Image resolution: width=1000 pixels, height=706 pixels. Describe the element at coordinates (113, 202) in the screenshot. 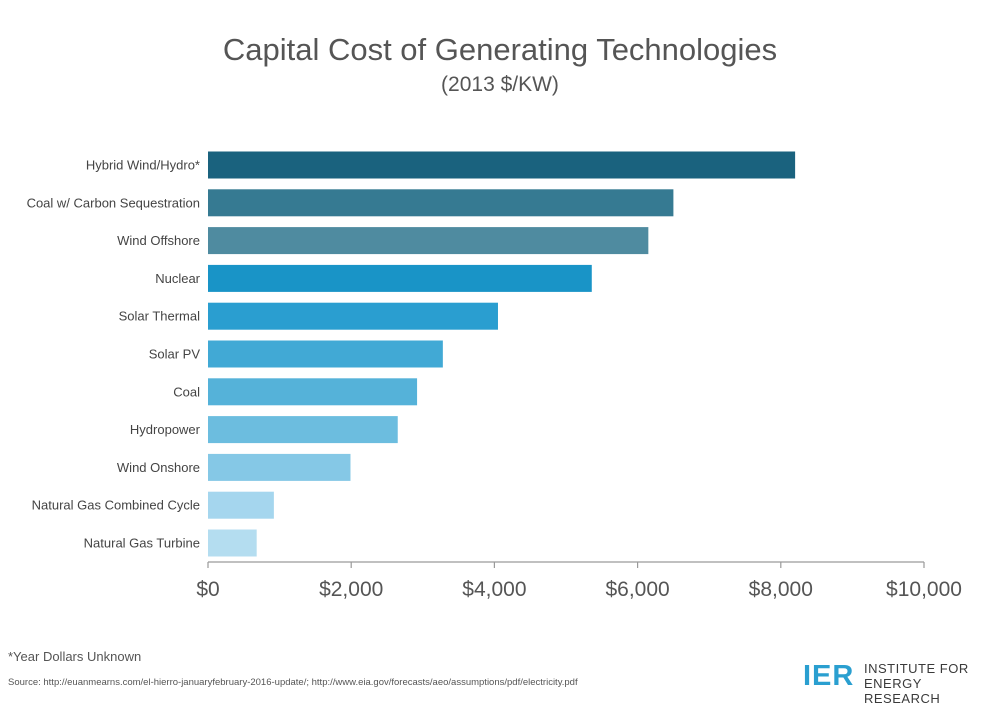

I see `category-label: Coal w/ Carbon Sequestration` at that location.